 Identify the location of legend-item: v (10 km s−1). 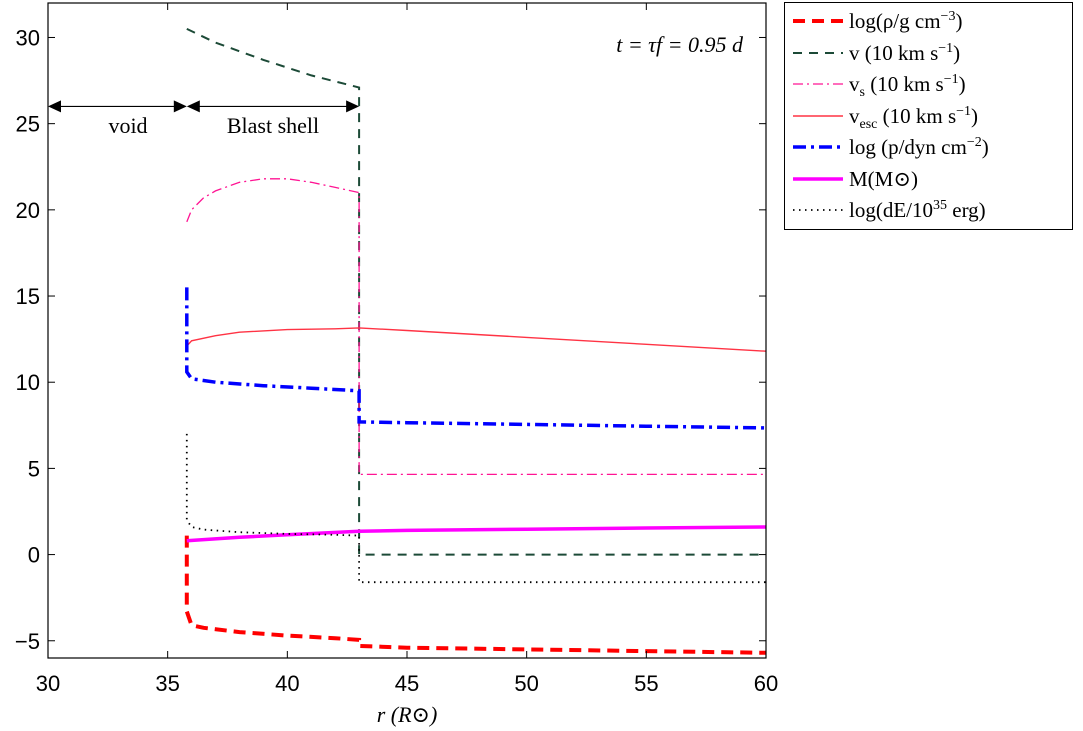
(929, 53).